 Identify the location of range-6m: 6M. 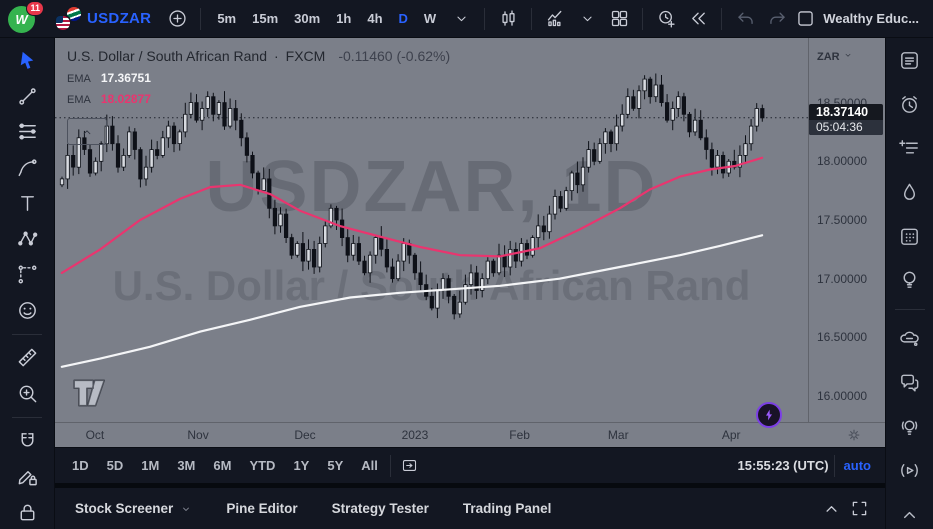
(222, 465).